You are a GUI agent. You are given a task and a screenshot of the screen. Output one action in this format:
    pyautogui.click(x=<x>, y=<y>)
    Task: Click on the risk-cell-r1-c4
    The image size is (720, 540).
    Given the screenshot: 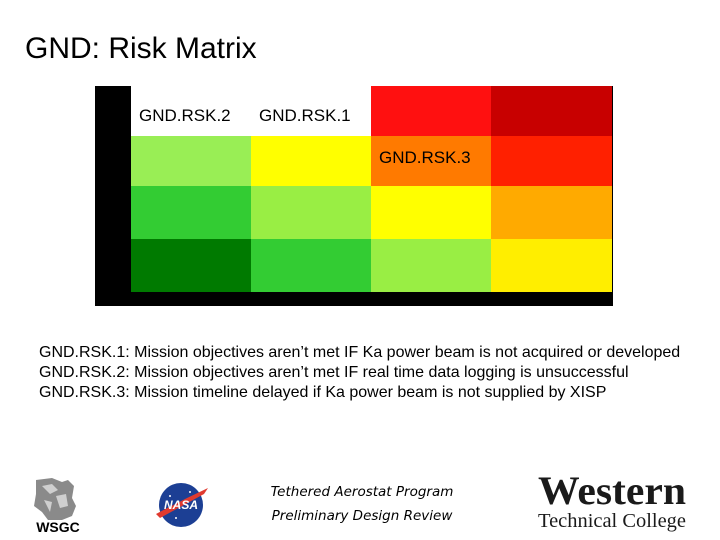 What is the action you would take?
    pyautogui.click(x=551, y=111)
    